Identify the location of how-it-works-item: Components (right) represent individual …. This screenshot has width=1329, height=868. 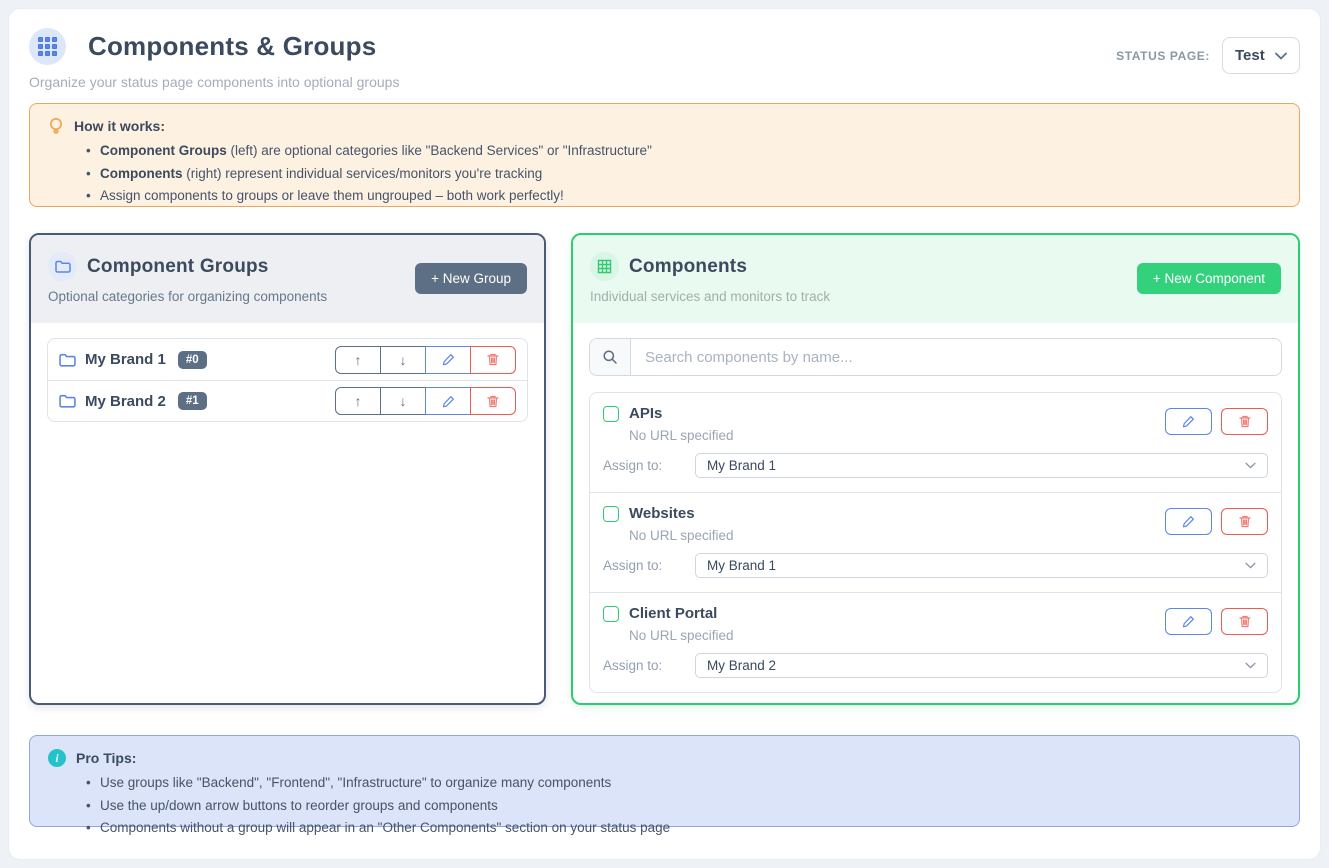
(664, 174).